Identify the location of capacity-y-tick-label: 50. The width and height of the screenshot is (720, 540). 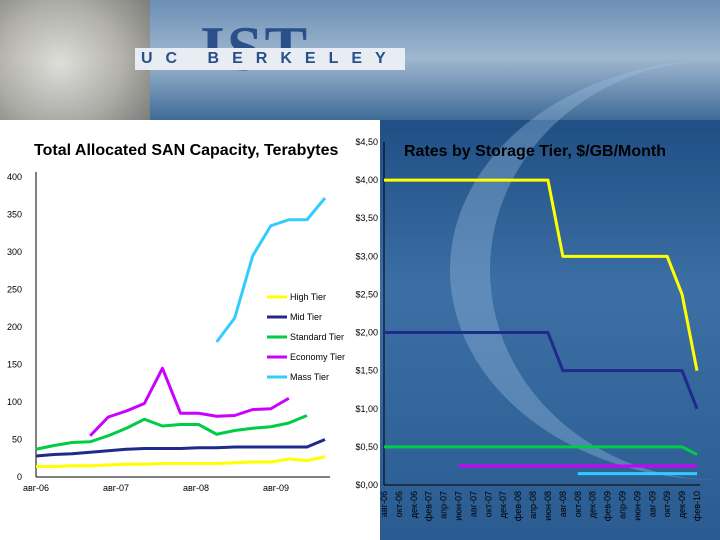
(17, 440).